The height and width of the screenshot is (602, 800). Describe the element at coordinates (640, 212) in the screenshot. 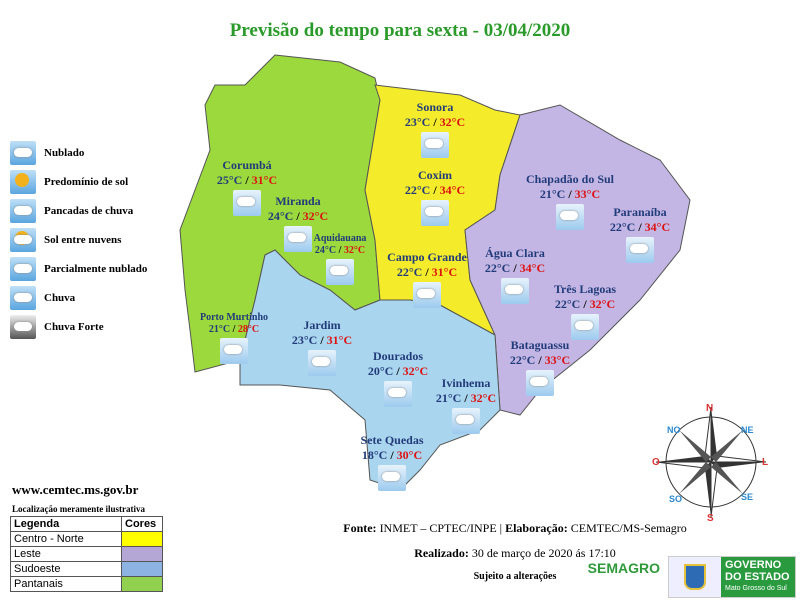

I see `city-name: Paranaíba` at that location.